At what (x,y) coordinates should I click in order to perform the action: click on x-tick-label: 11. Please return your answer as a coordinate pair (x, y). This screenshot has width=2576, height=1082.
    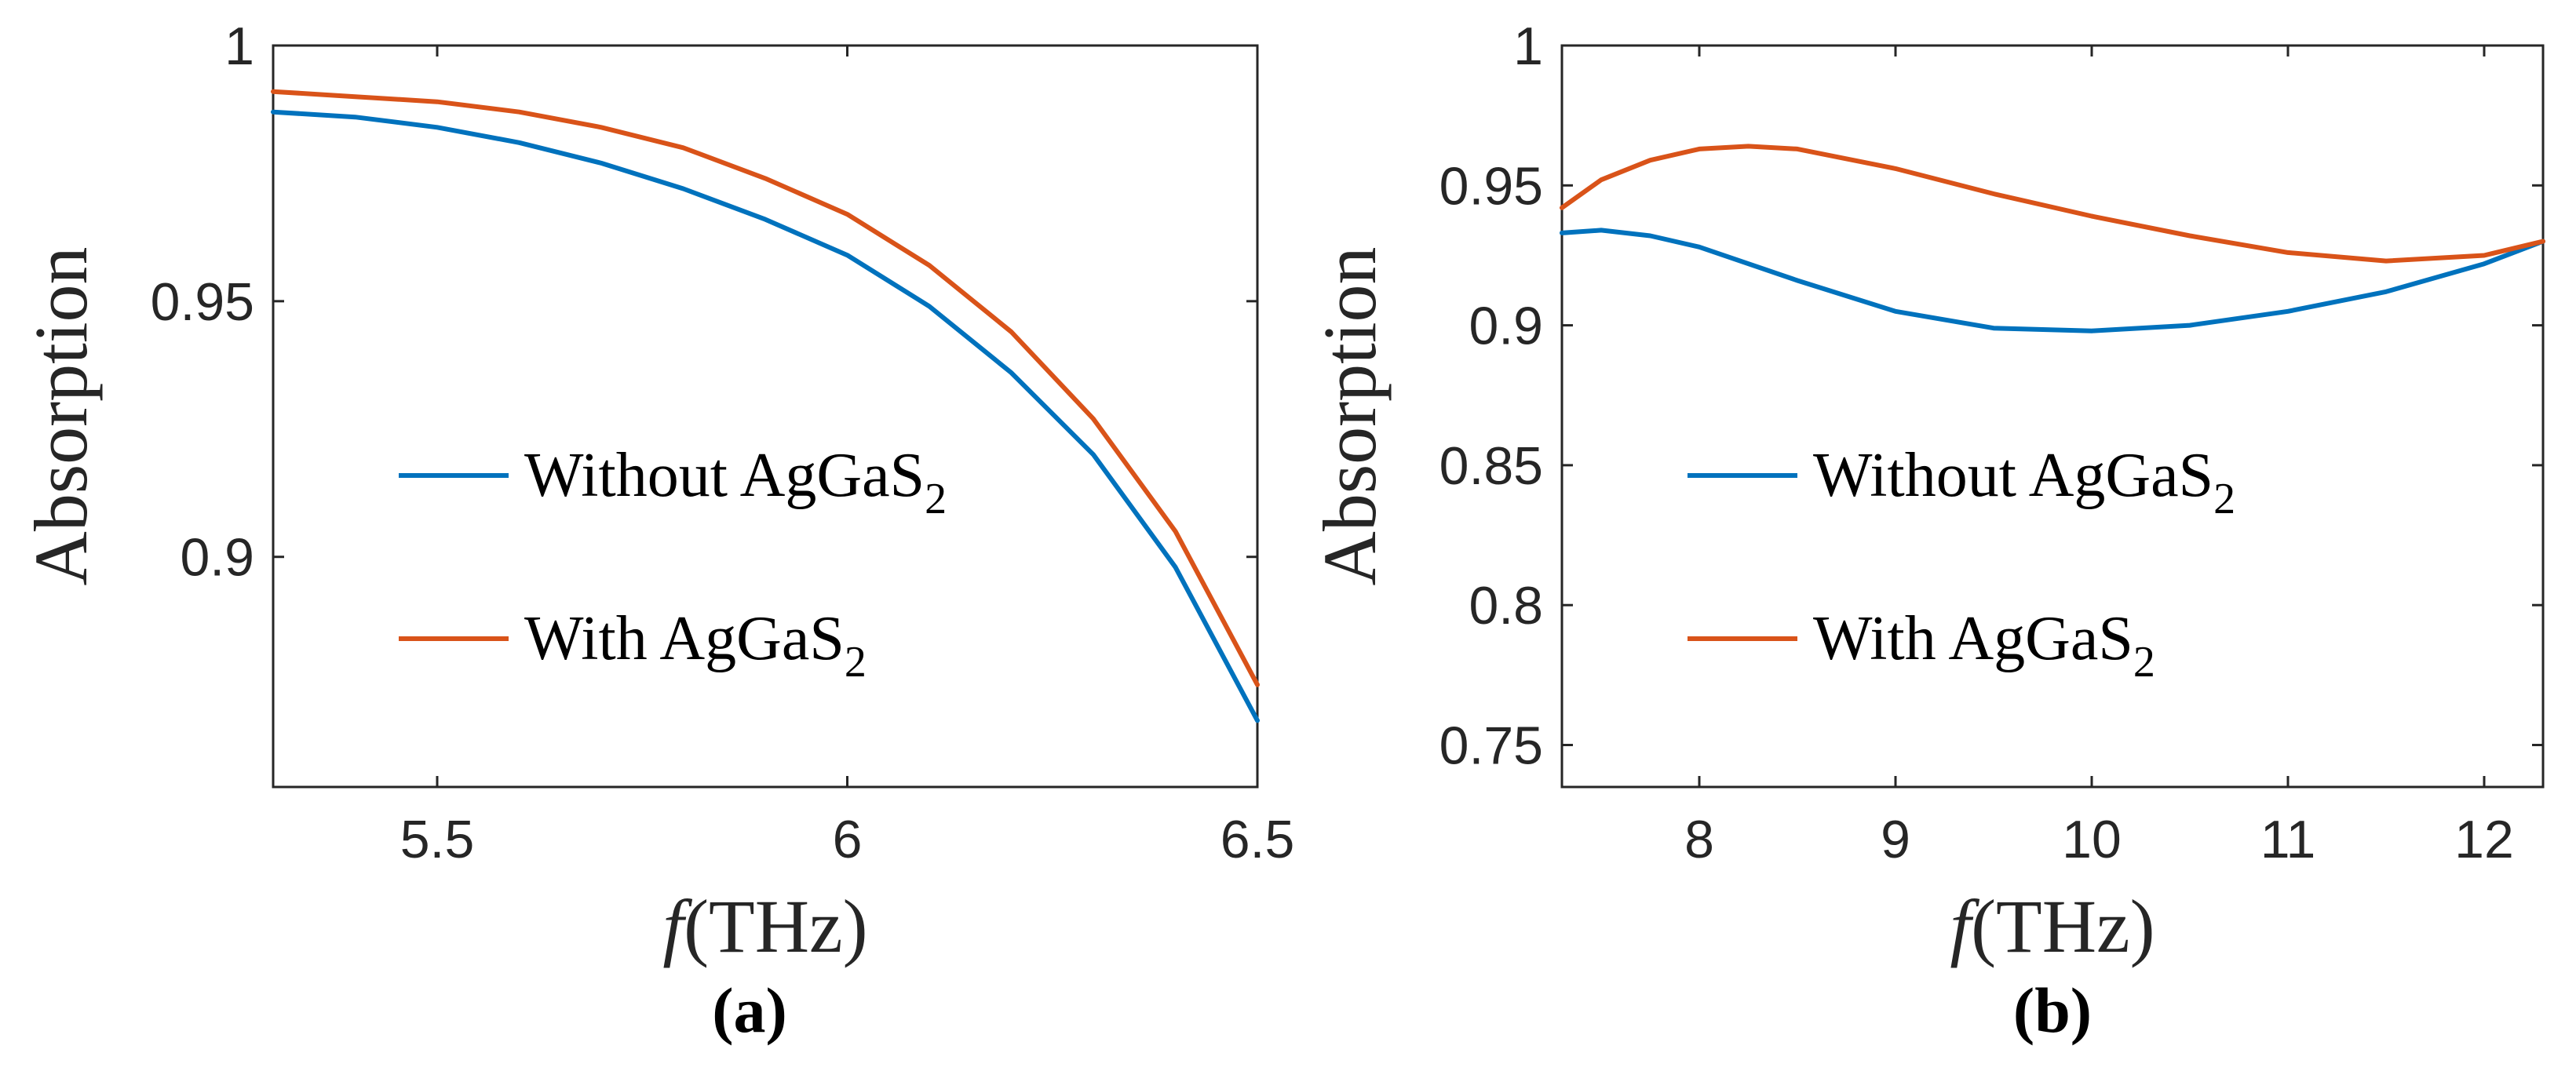
    Looking at the image, I should click on (2288, 840).